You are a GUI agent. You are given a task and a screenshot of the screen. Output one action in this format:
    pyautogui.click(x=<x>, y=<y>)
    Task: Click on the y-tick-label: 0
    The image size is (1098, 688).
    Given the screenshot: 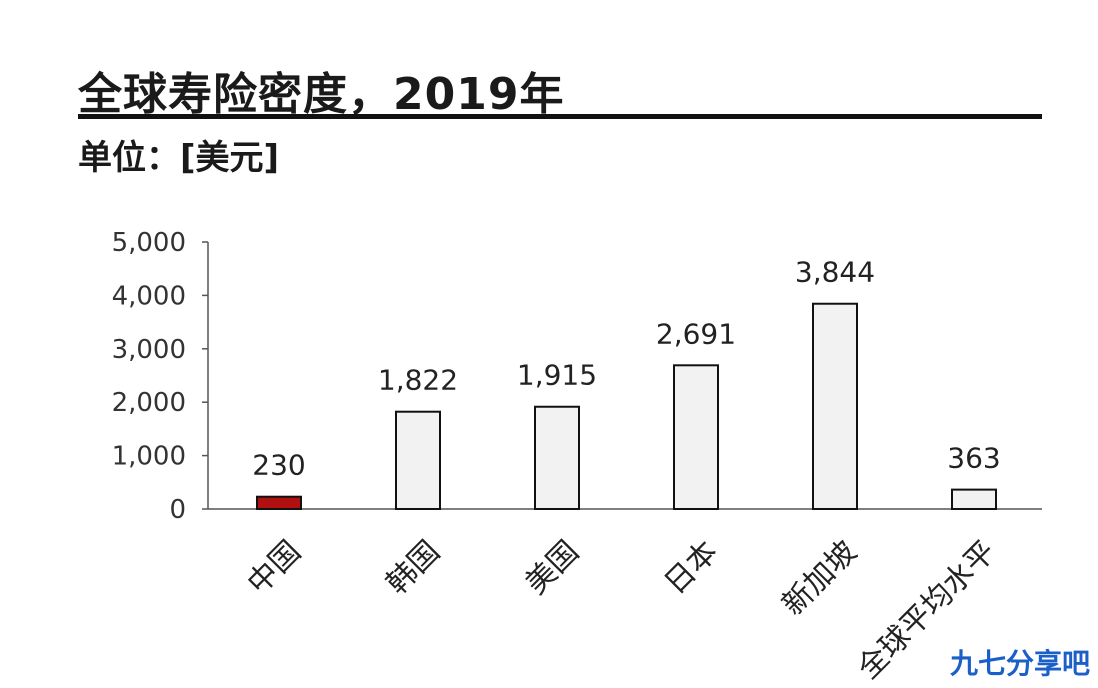 What is the action you would take?
    pyautogui.click(x=177, y=510)
    